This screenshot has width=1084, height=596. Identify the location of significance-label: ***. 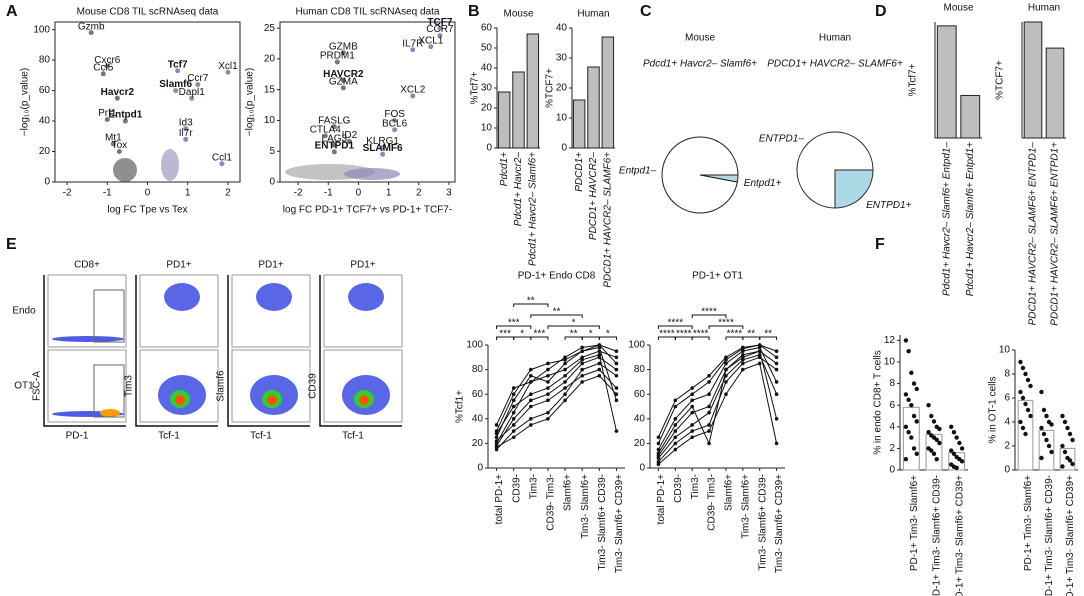
(514, 323).